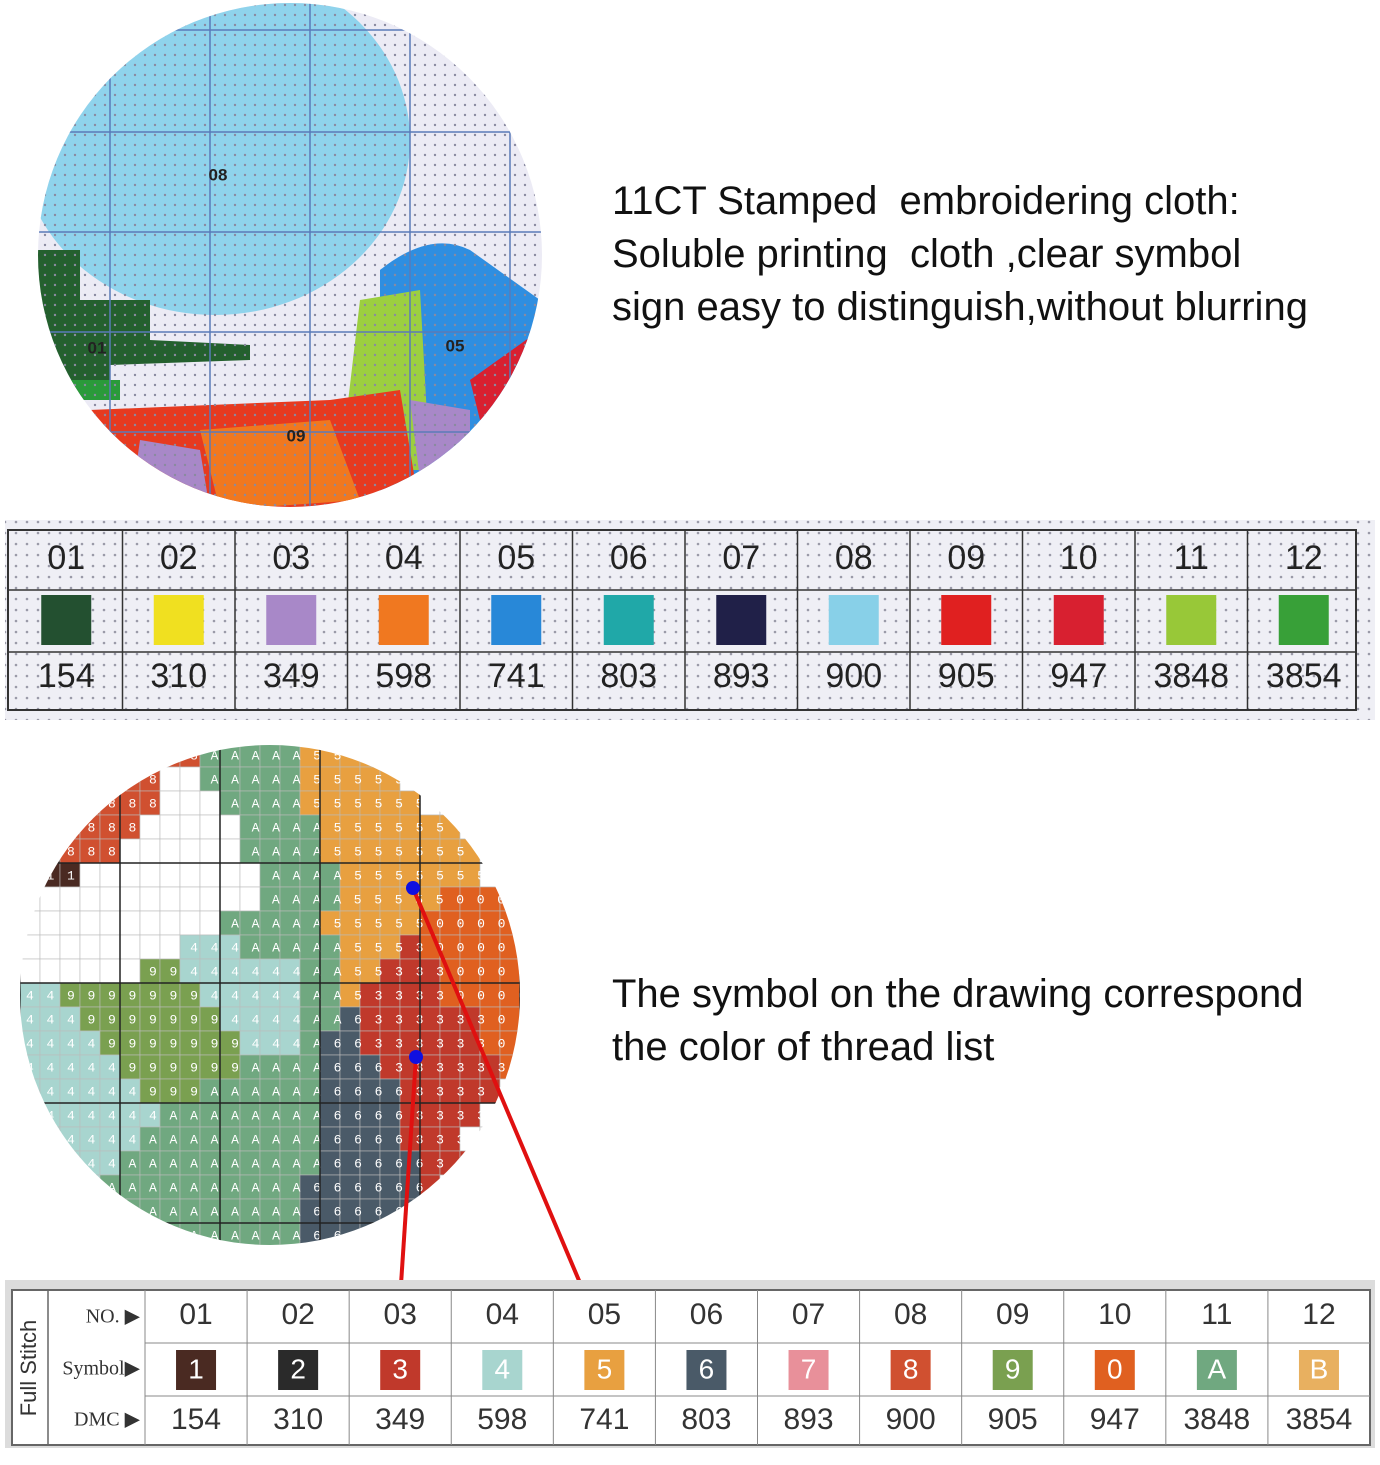  Describe the element at coordinates (1078, 676) in the screenshot. I see `cloth-dmc: 947` at that location.